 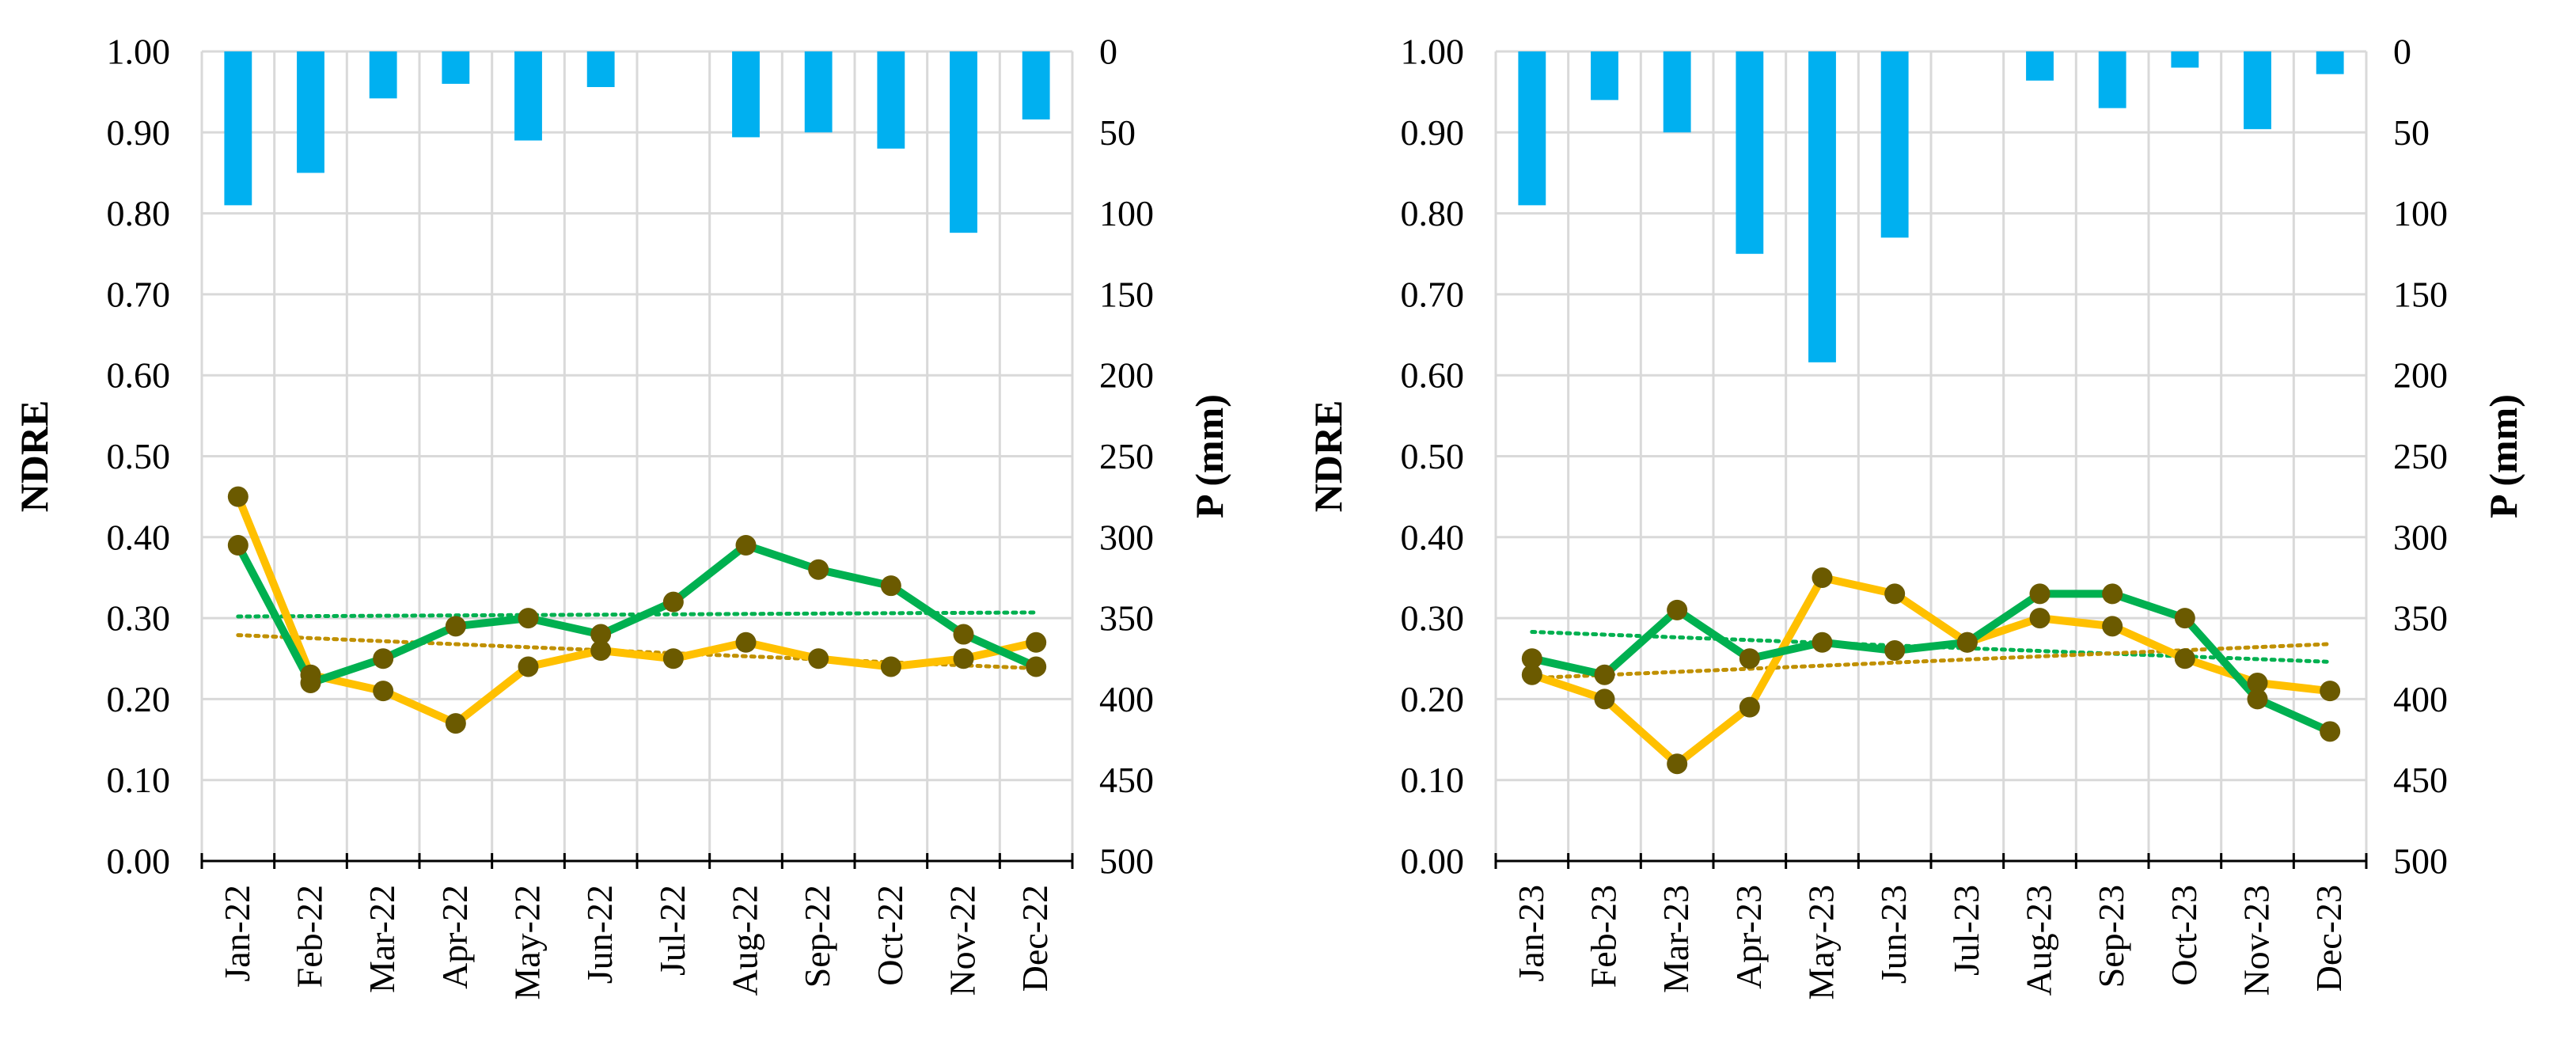 I want to click on x-tick-label: Nov-22, so click(x=963, y=941).